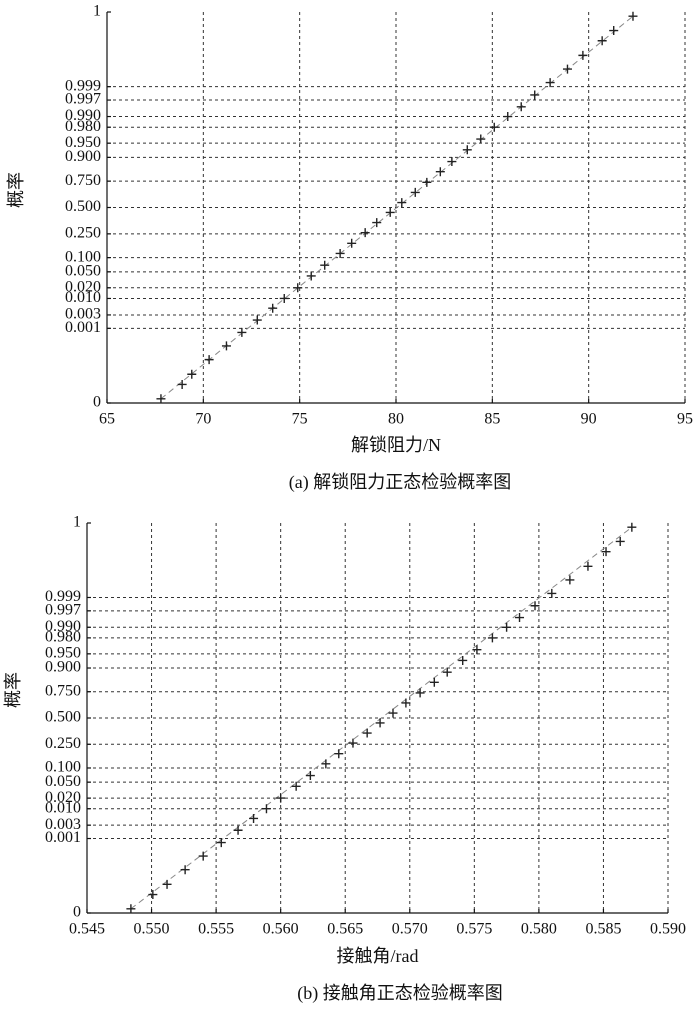 The width and height of the screenshot is (700, 1017). I want to click on y-tick-label: 0.999, so click(83, 85).